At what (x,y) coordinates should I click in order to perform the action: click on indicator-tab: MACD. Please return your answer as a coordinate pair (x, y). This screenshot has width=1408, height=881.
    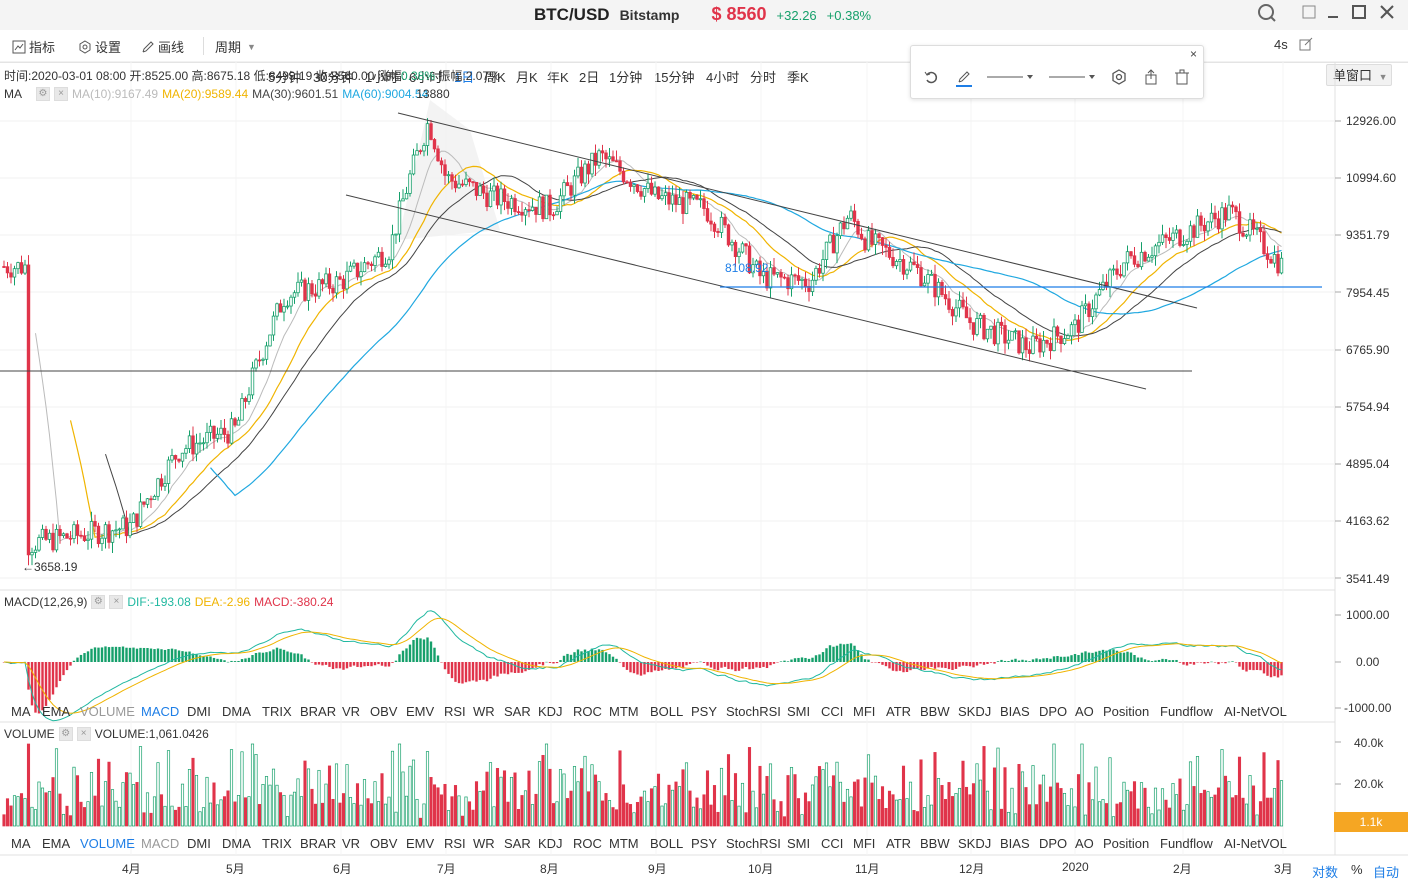
    Looking at the image, I should click on (160, 843).